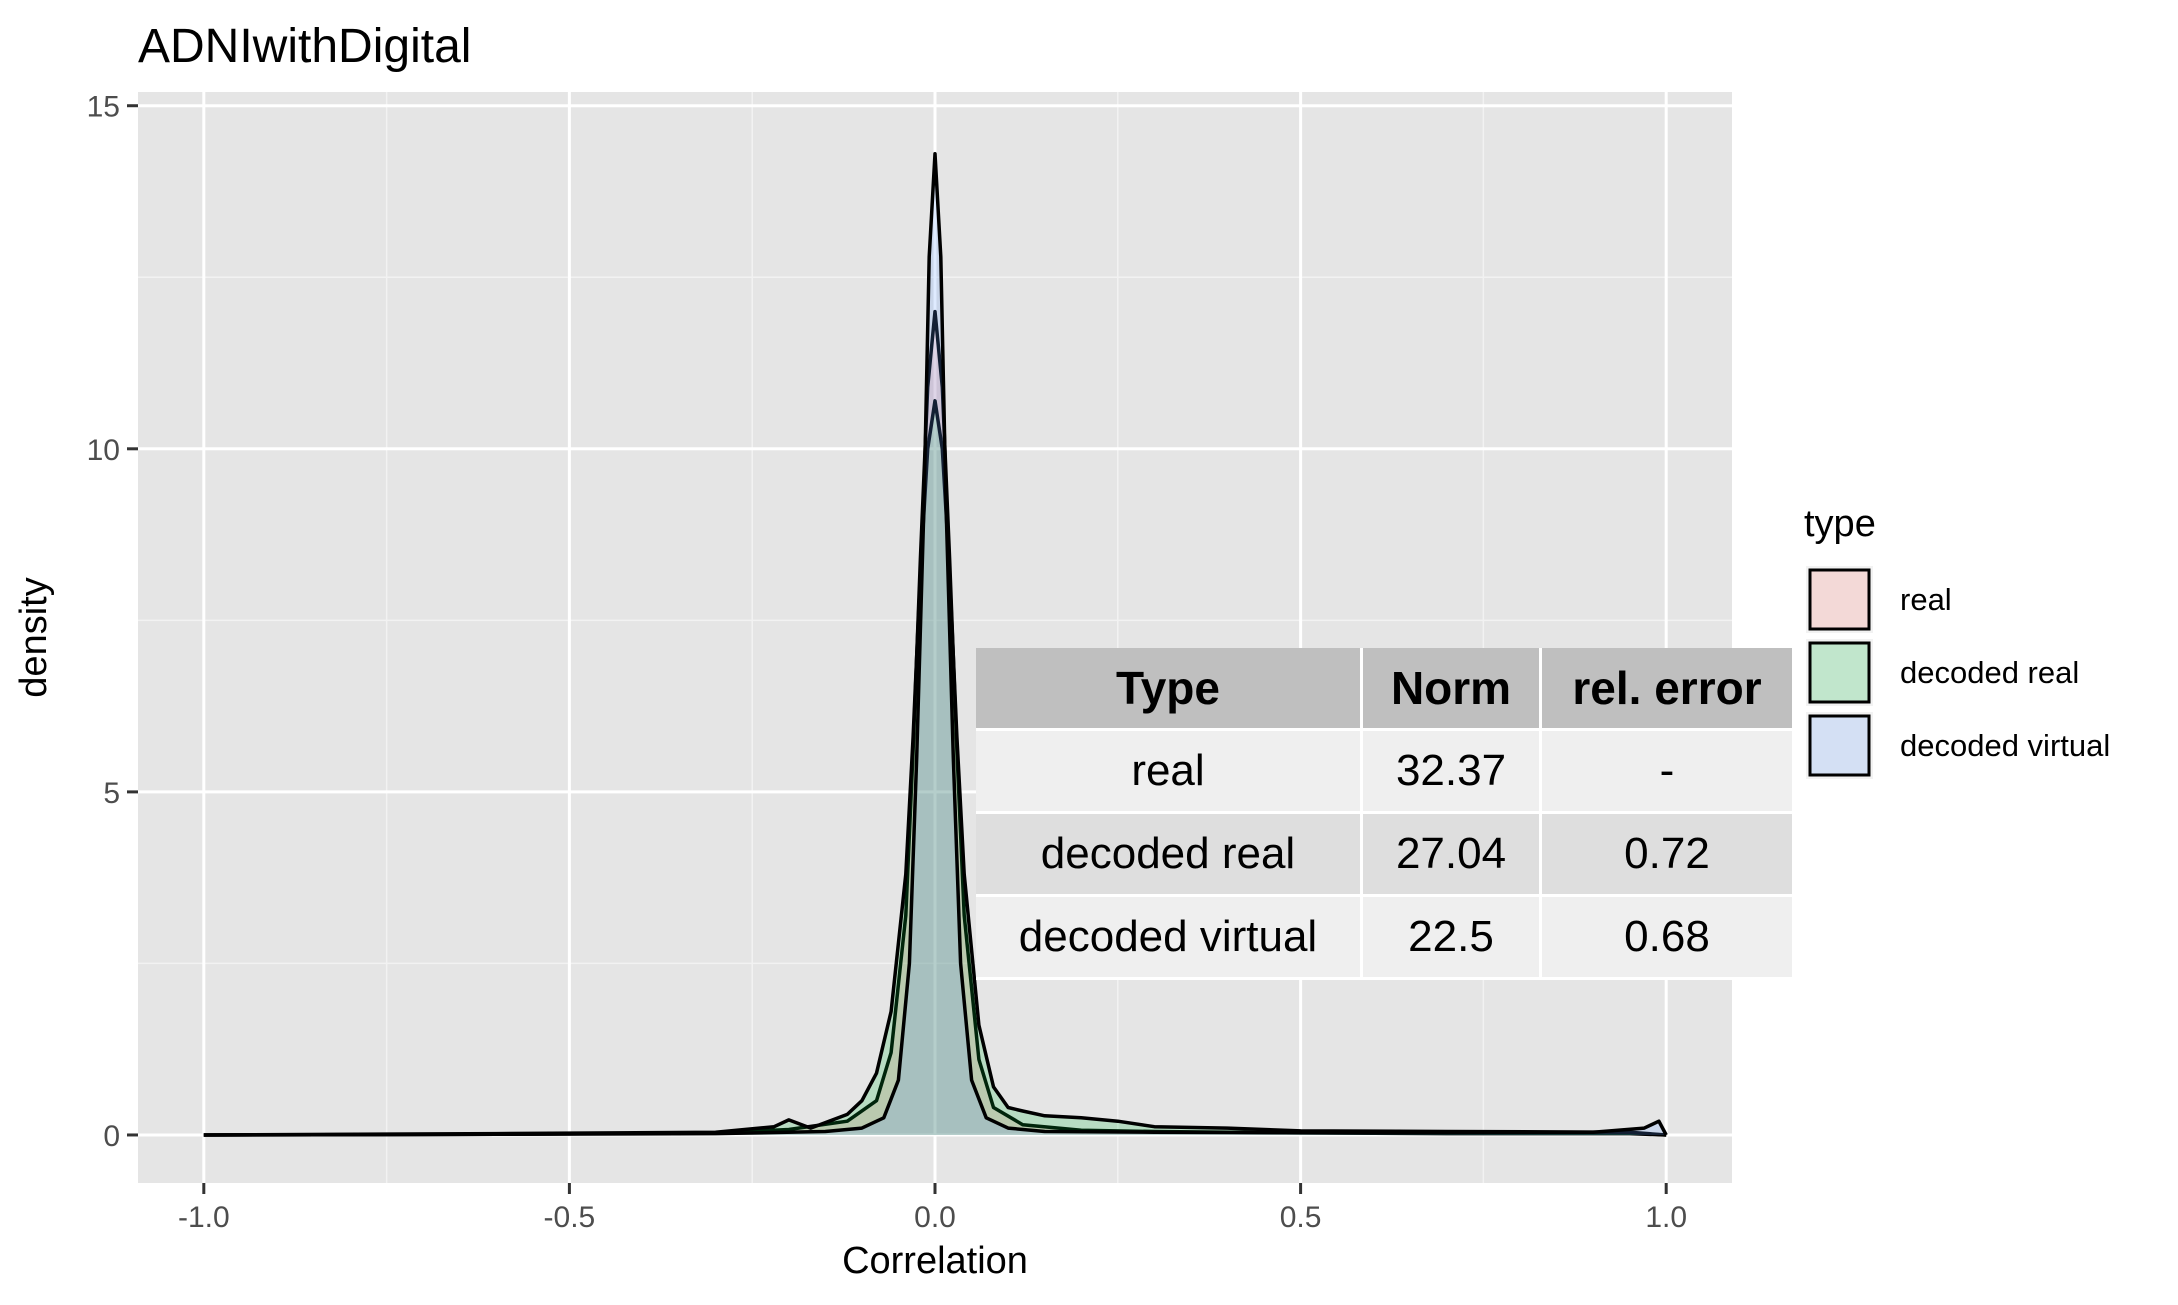 The height and width of the screenshot is (1305, 2178). What do you see at coordinates (1840, 524) in the screenshot?
I see `legend-title: type` at bounding box center [1840, 524].